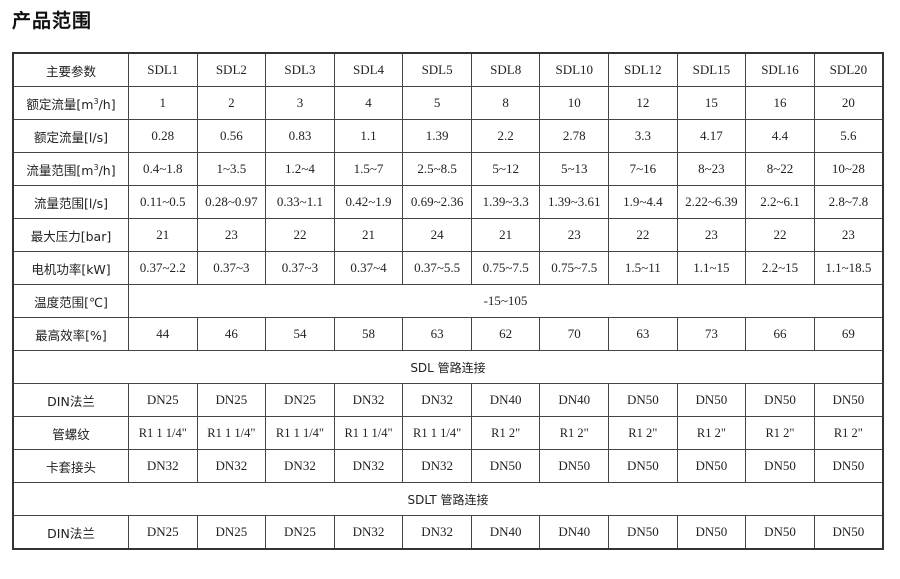  Describe the element at coordinates (643, 202) in the screenshot. I see `row-value: 1.9~4.4` at that location.